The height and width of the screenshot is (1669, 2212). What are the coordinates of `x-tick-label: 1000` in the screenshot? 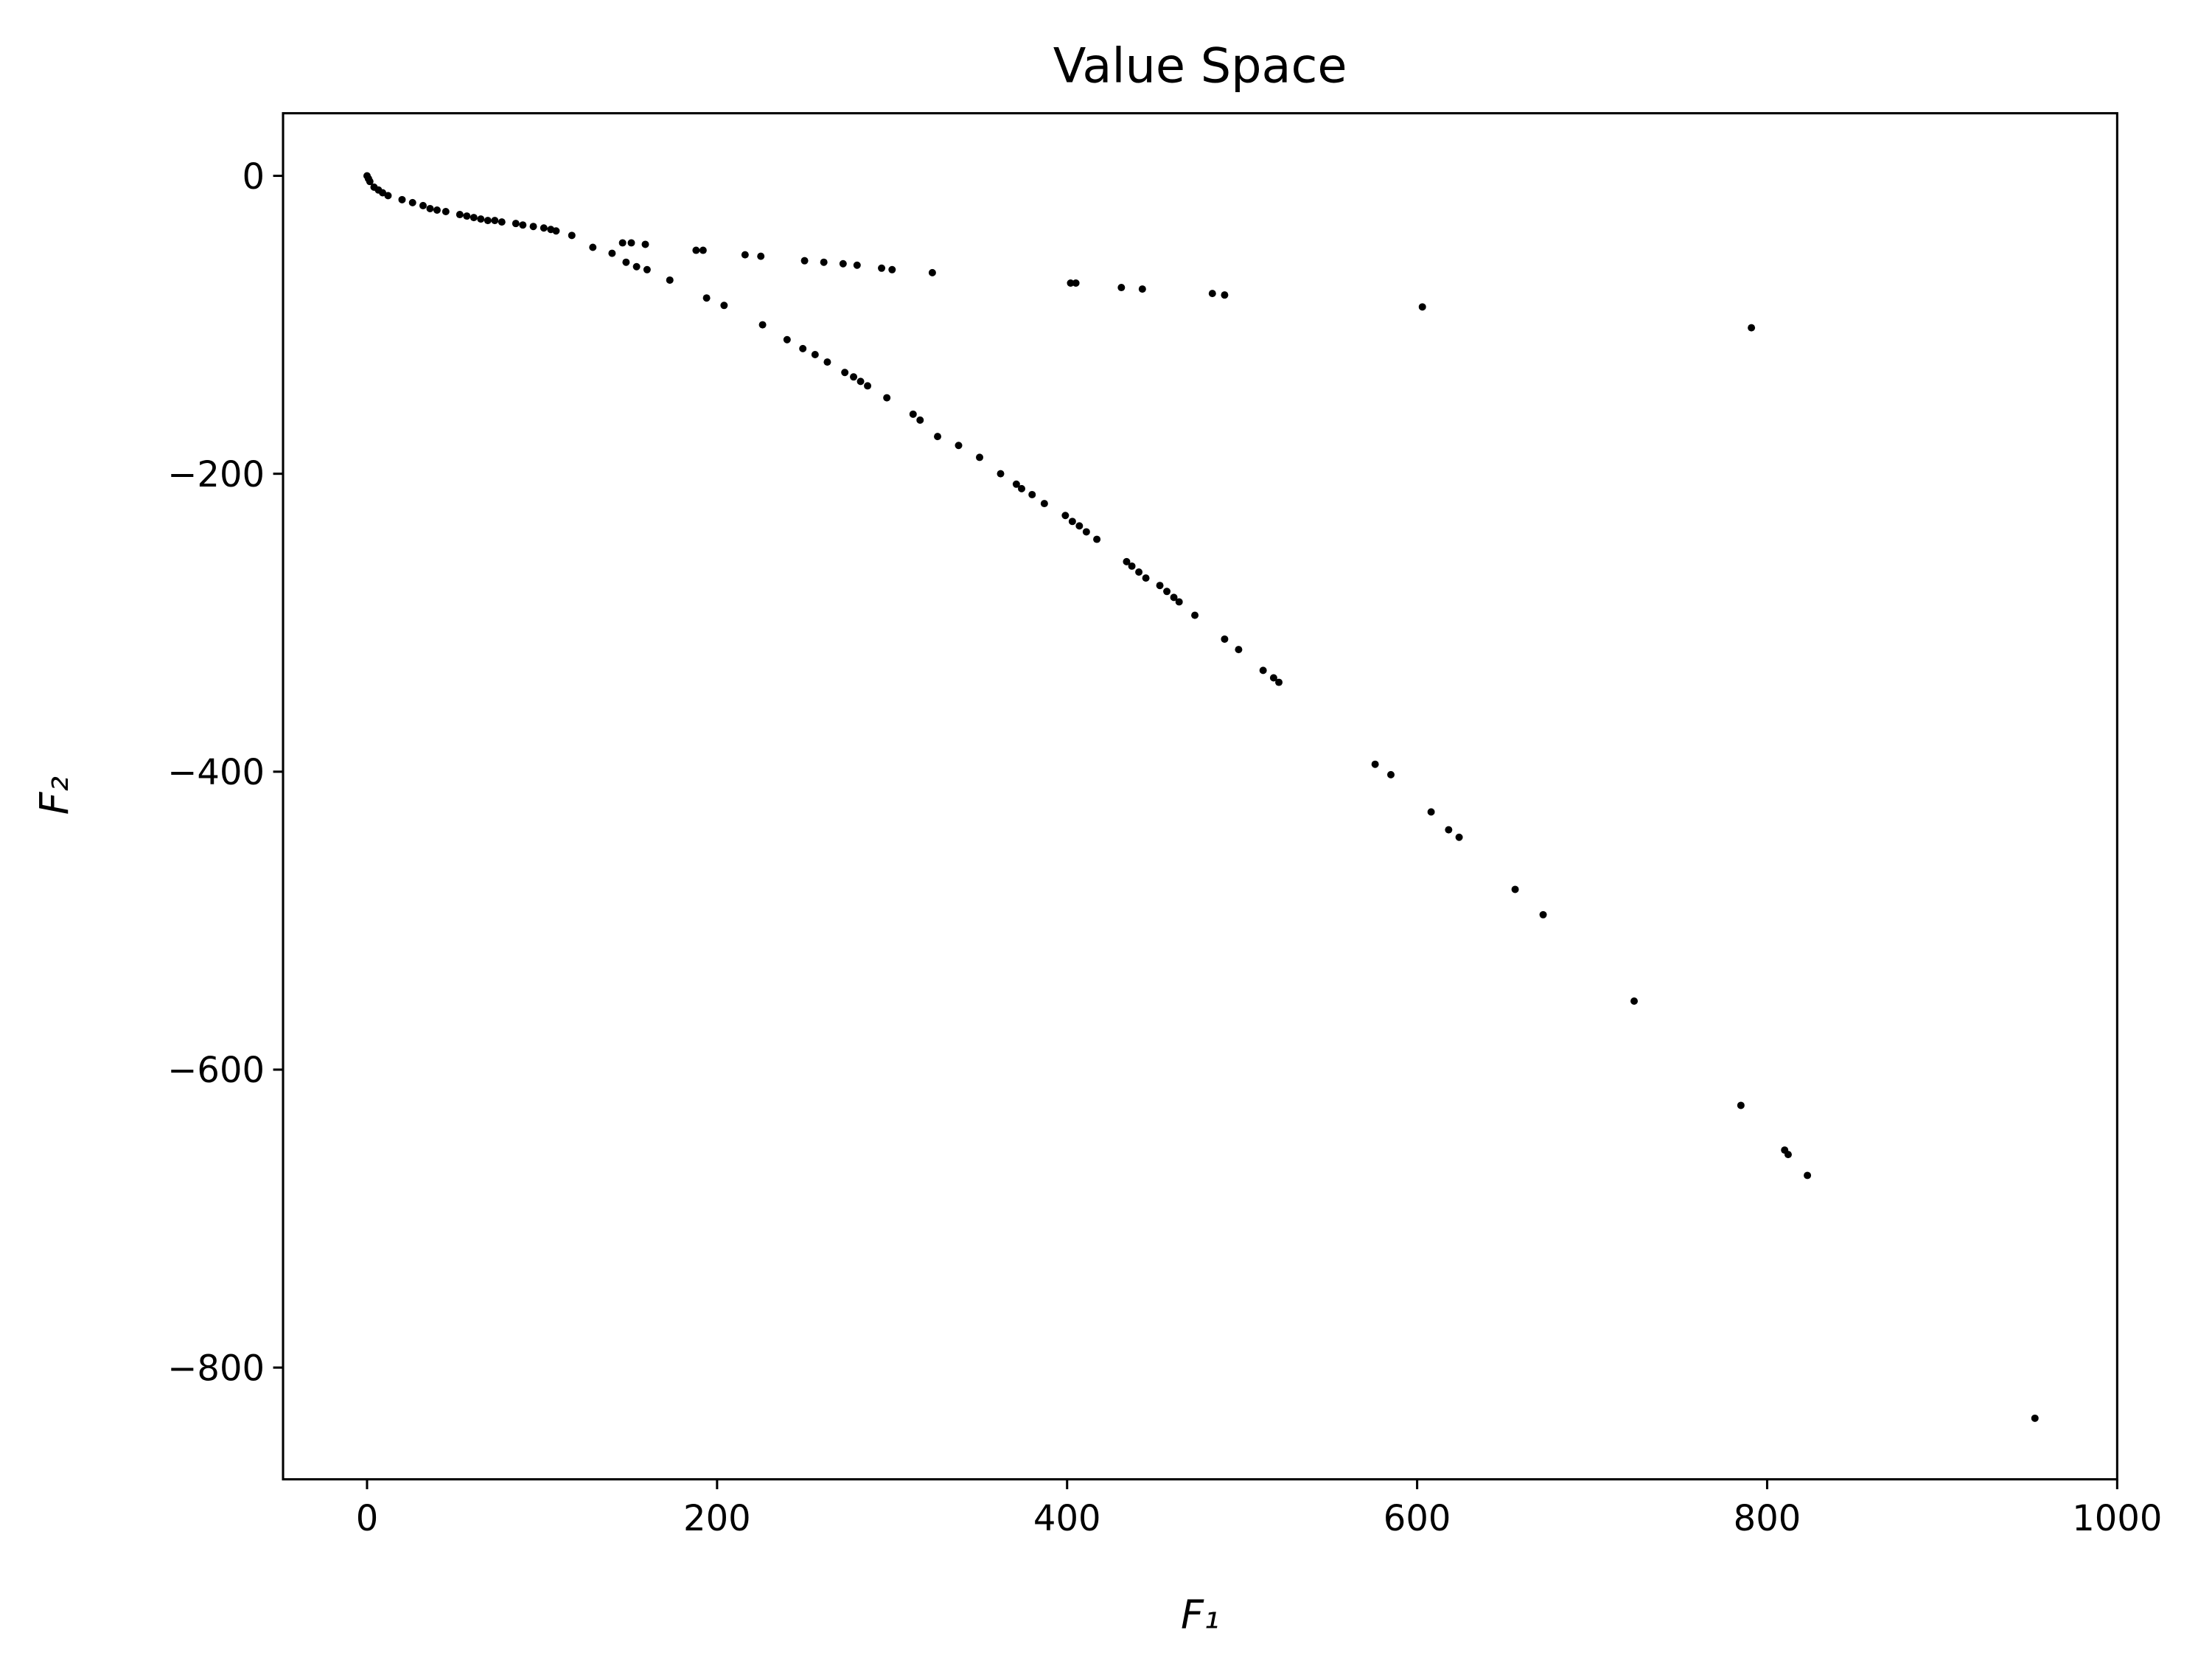 It's located at (2117, 1518).